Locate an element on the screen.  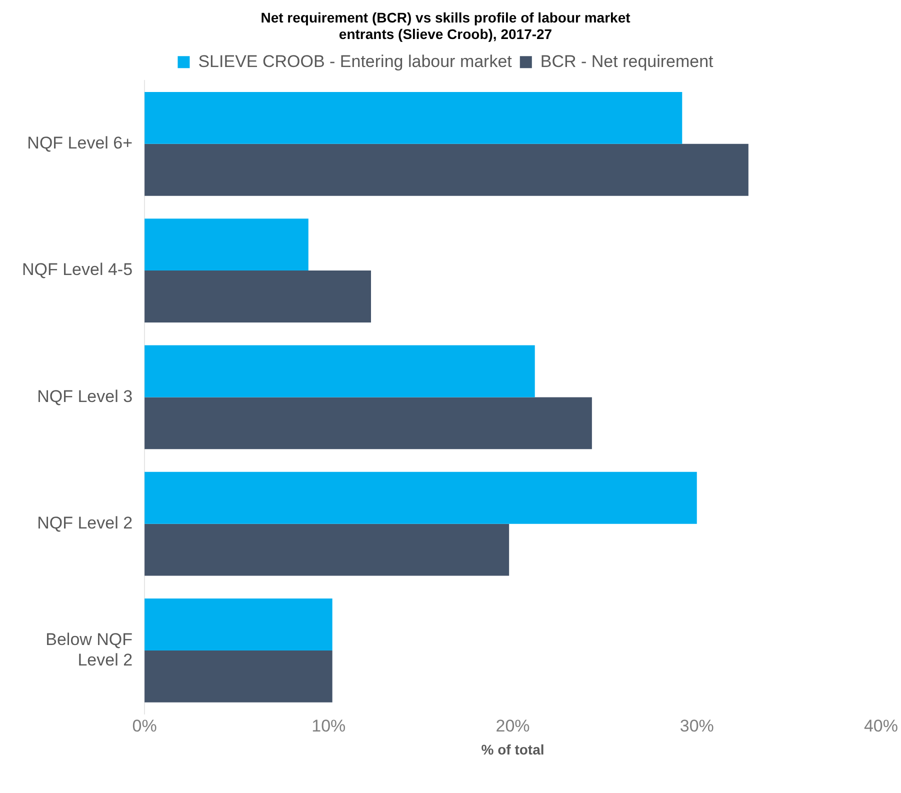
x-tick-label: 10% is located at coordinates (329, 726).